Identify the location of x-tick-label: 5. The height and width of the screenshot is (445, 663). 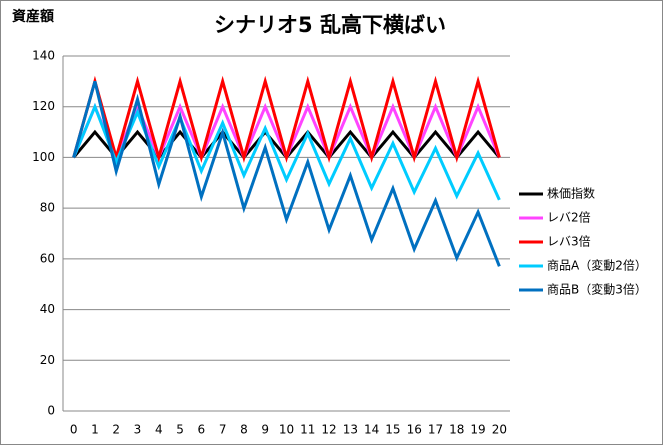
(180, 430).